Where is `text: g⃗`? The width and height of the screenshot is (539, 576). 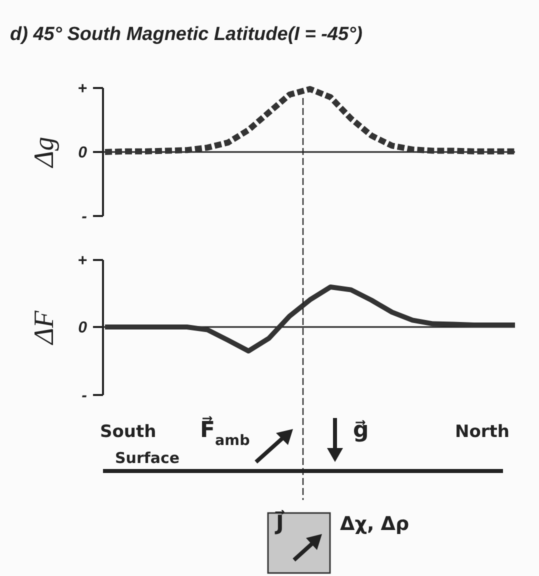 text: g⃗ is located at coordinates (361, 430).